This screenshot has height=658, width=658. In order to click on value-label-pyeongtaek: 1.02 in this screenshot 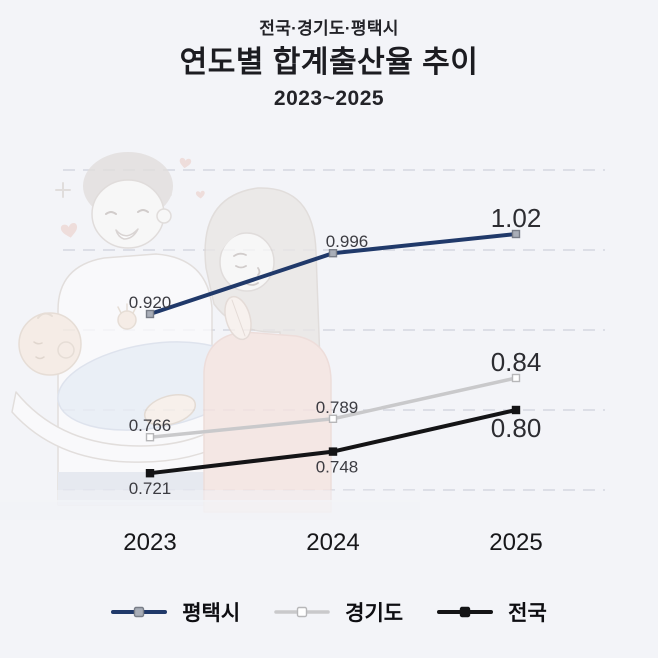, I will do `click(516, 218)`.